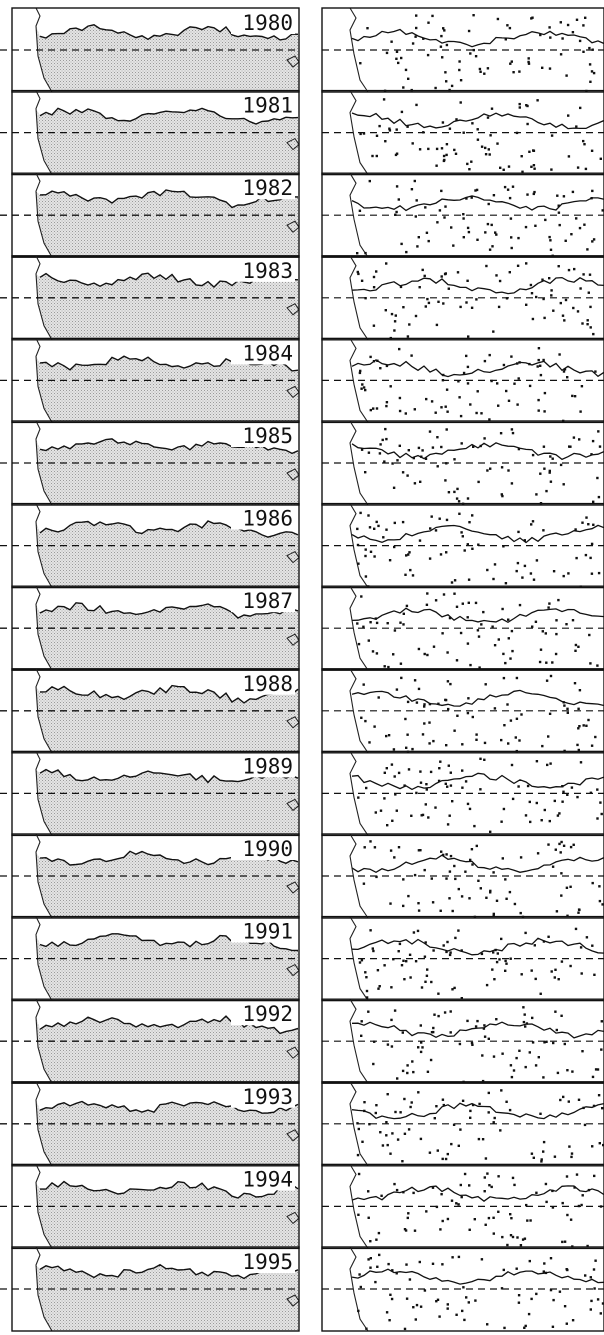 The width and height of the screenshot is (604, 1335). Describe the element at coordinates (359, 1124) in the screenshot. I see `coastline` at that location.